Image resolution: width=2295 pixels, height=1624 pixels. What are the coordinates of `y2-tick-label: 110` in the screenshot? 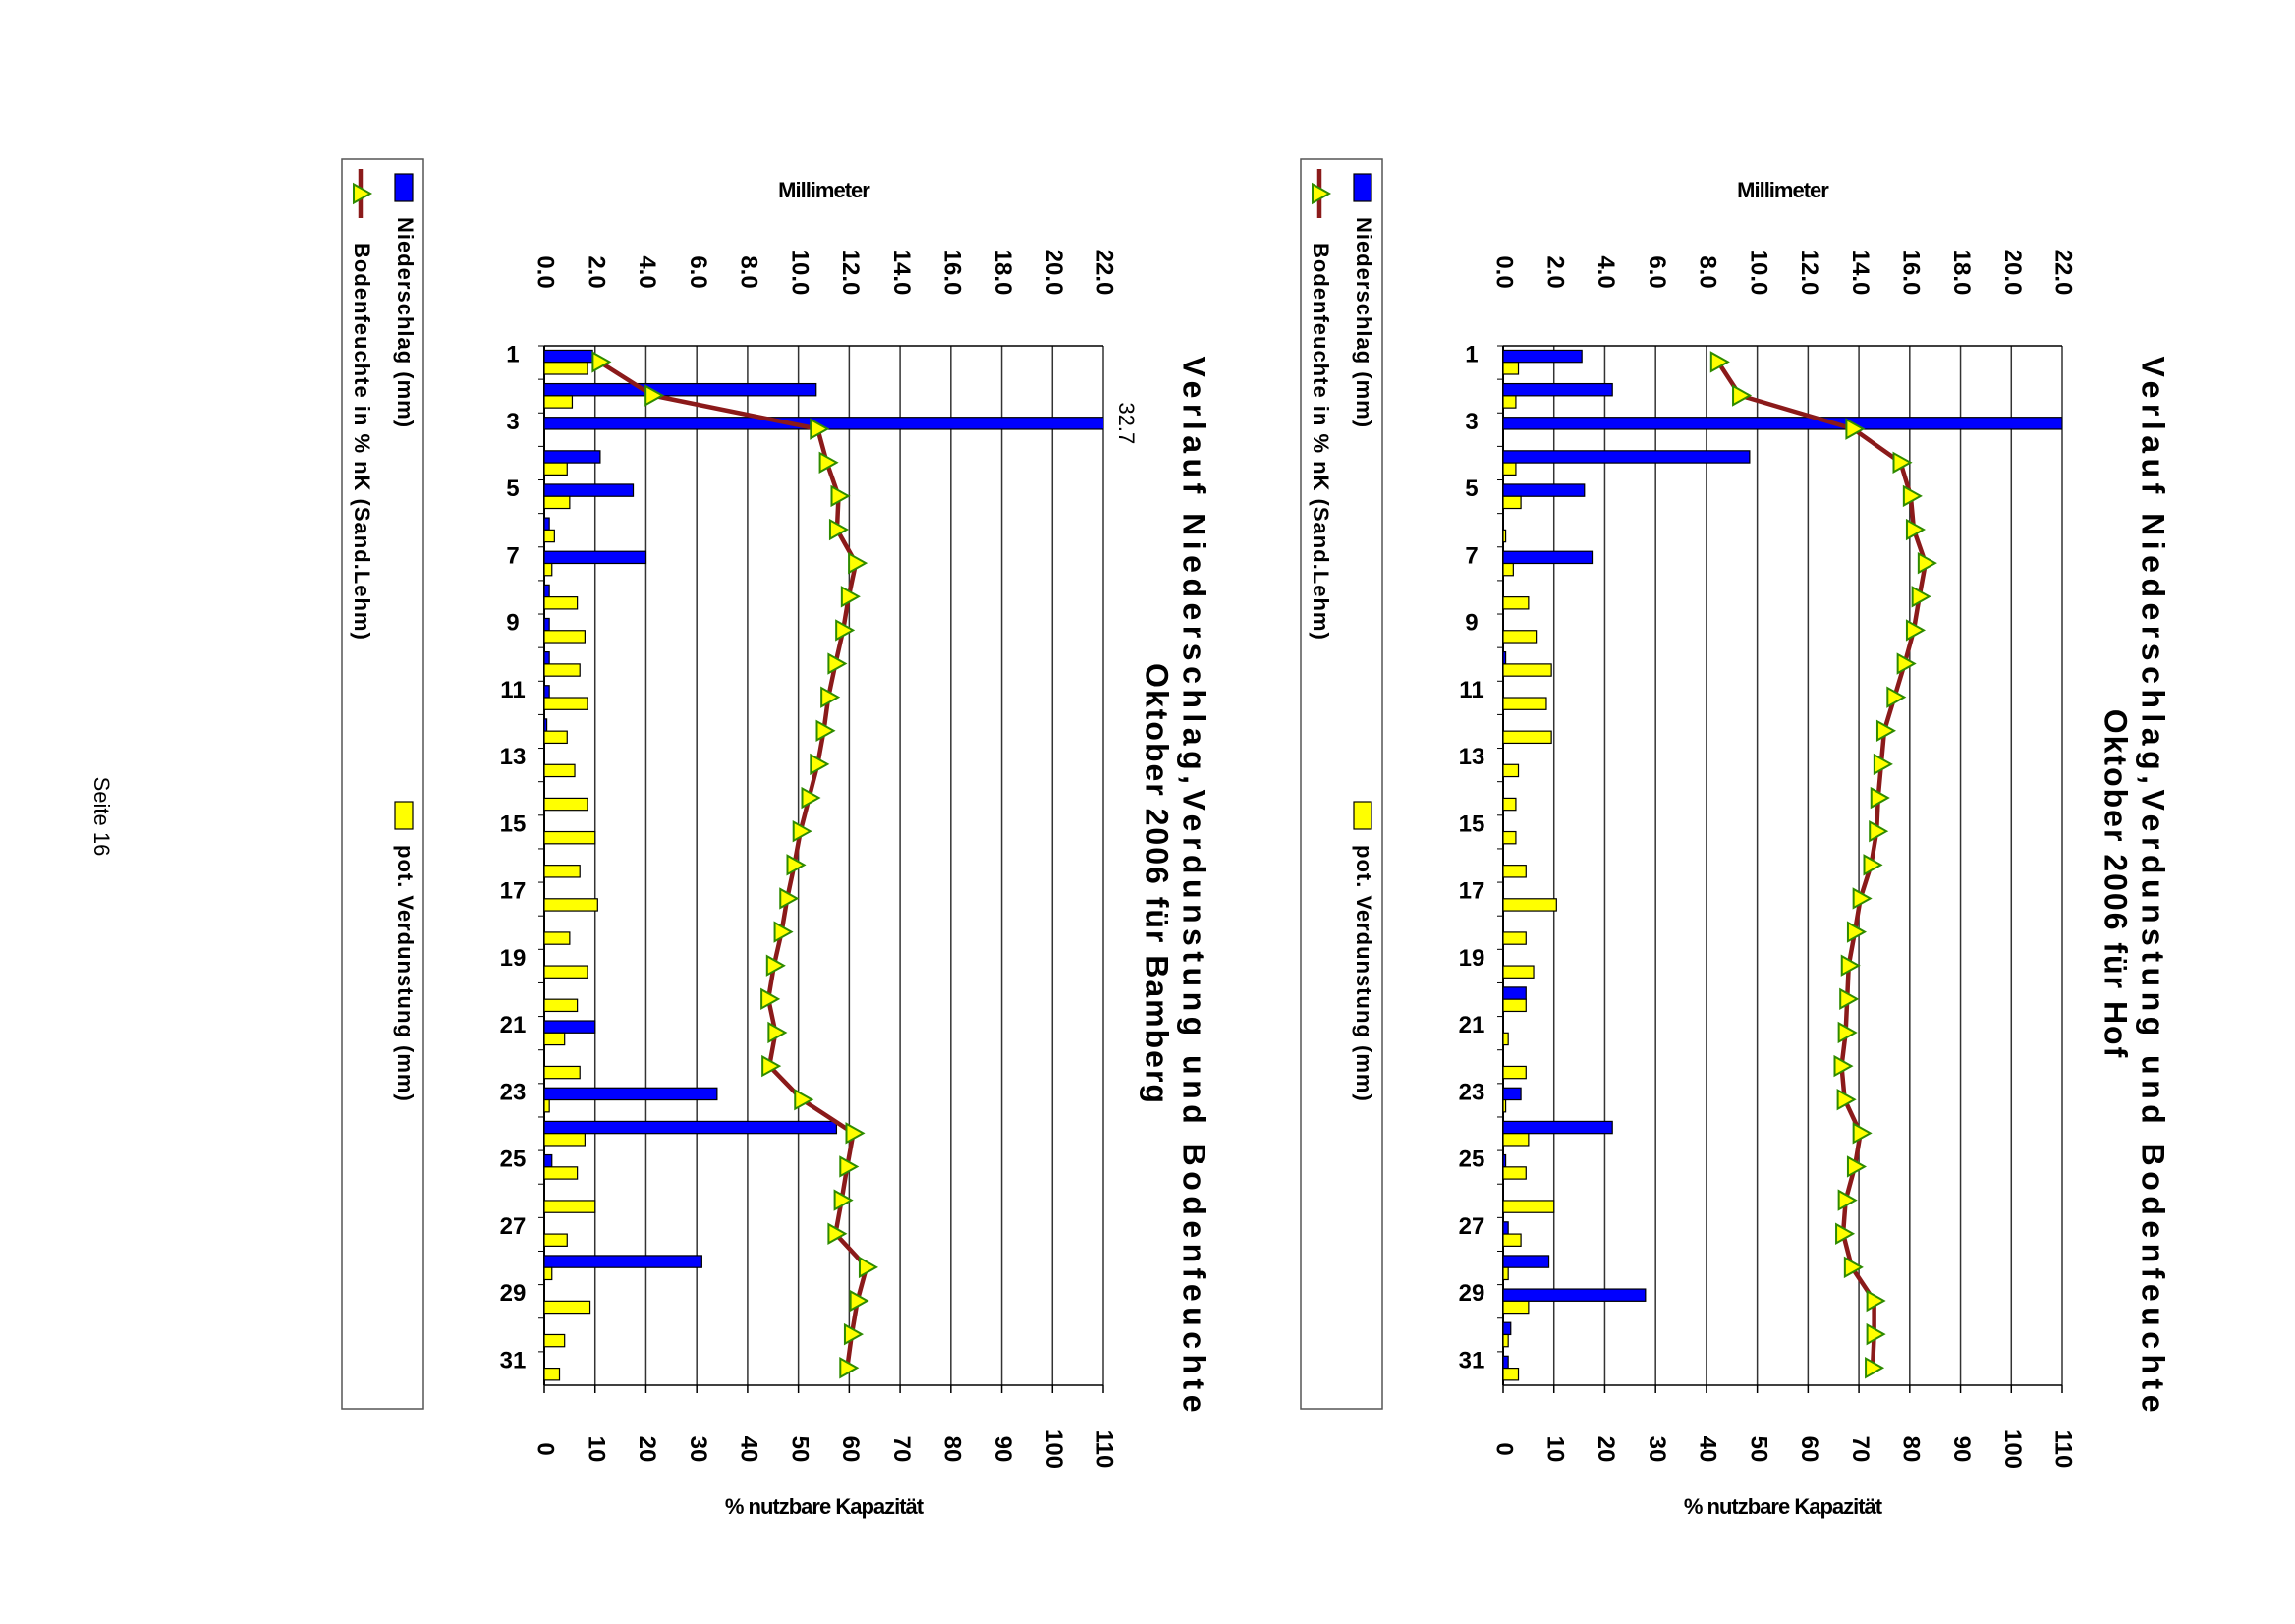 It's located at (2063, 1449).